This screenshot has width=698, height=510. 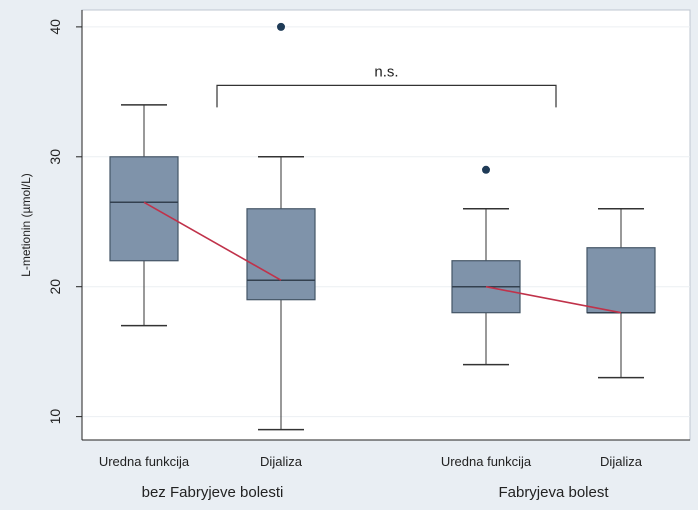 I want to click on y-tick-label: 20, so click(x=55, y=287).